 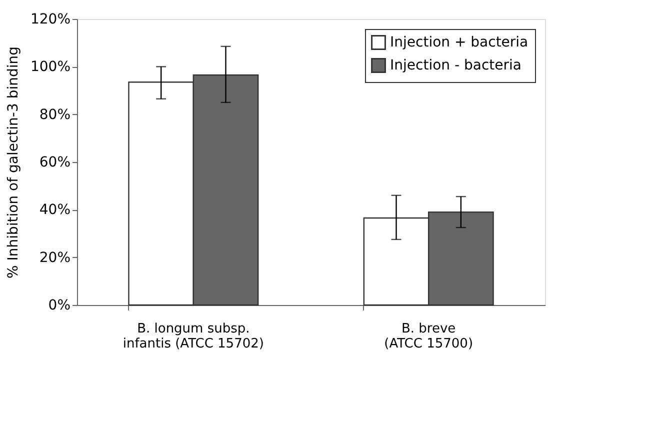 I want to click on y-tick-label: 120%, so click(x=50, y=20).